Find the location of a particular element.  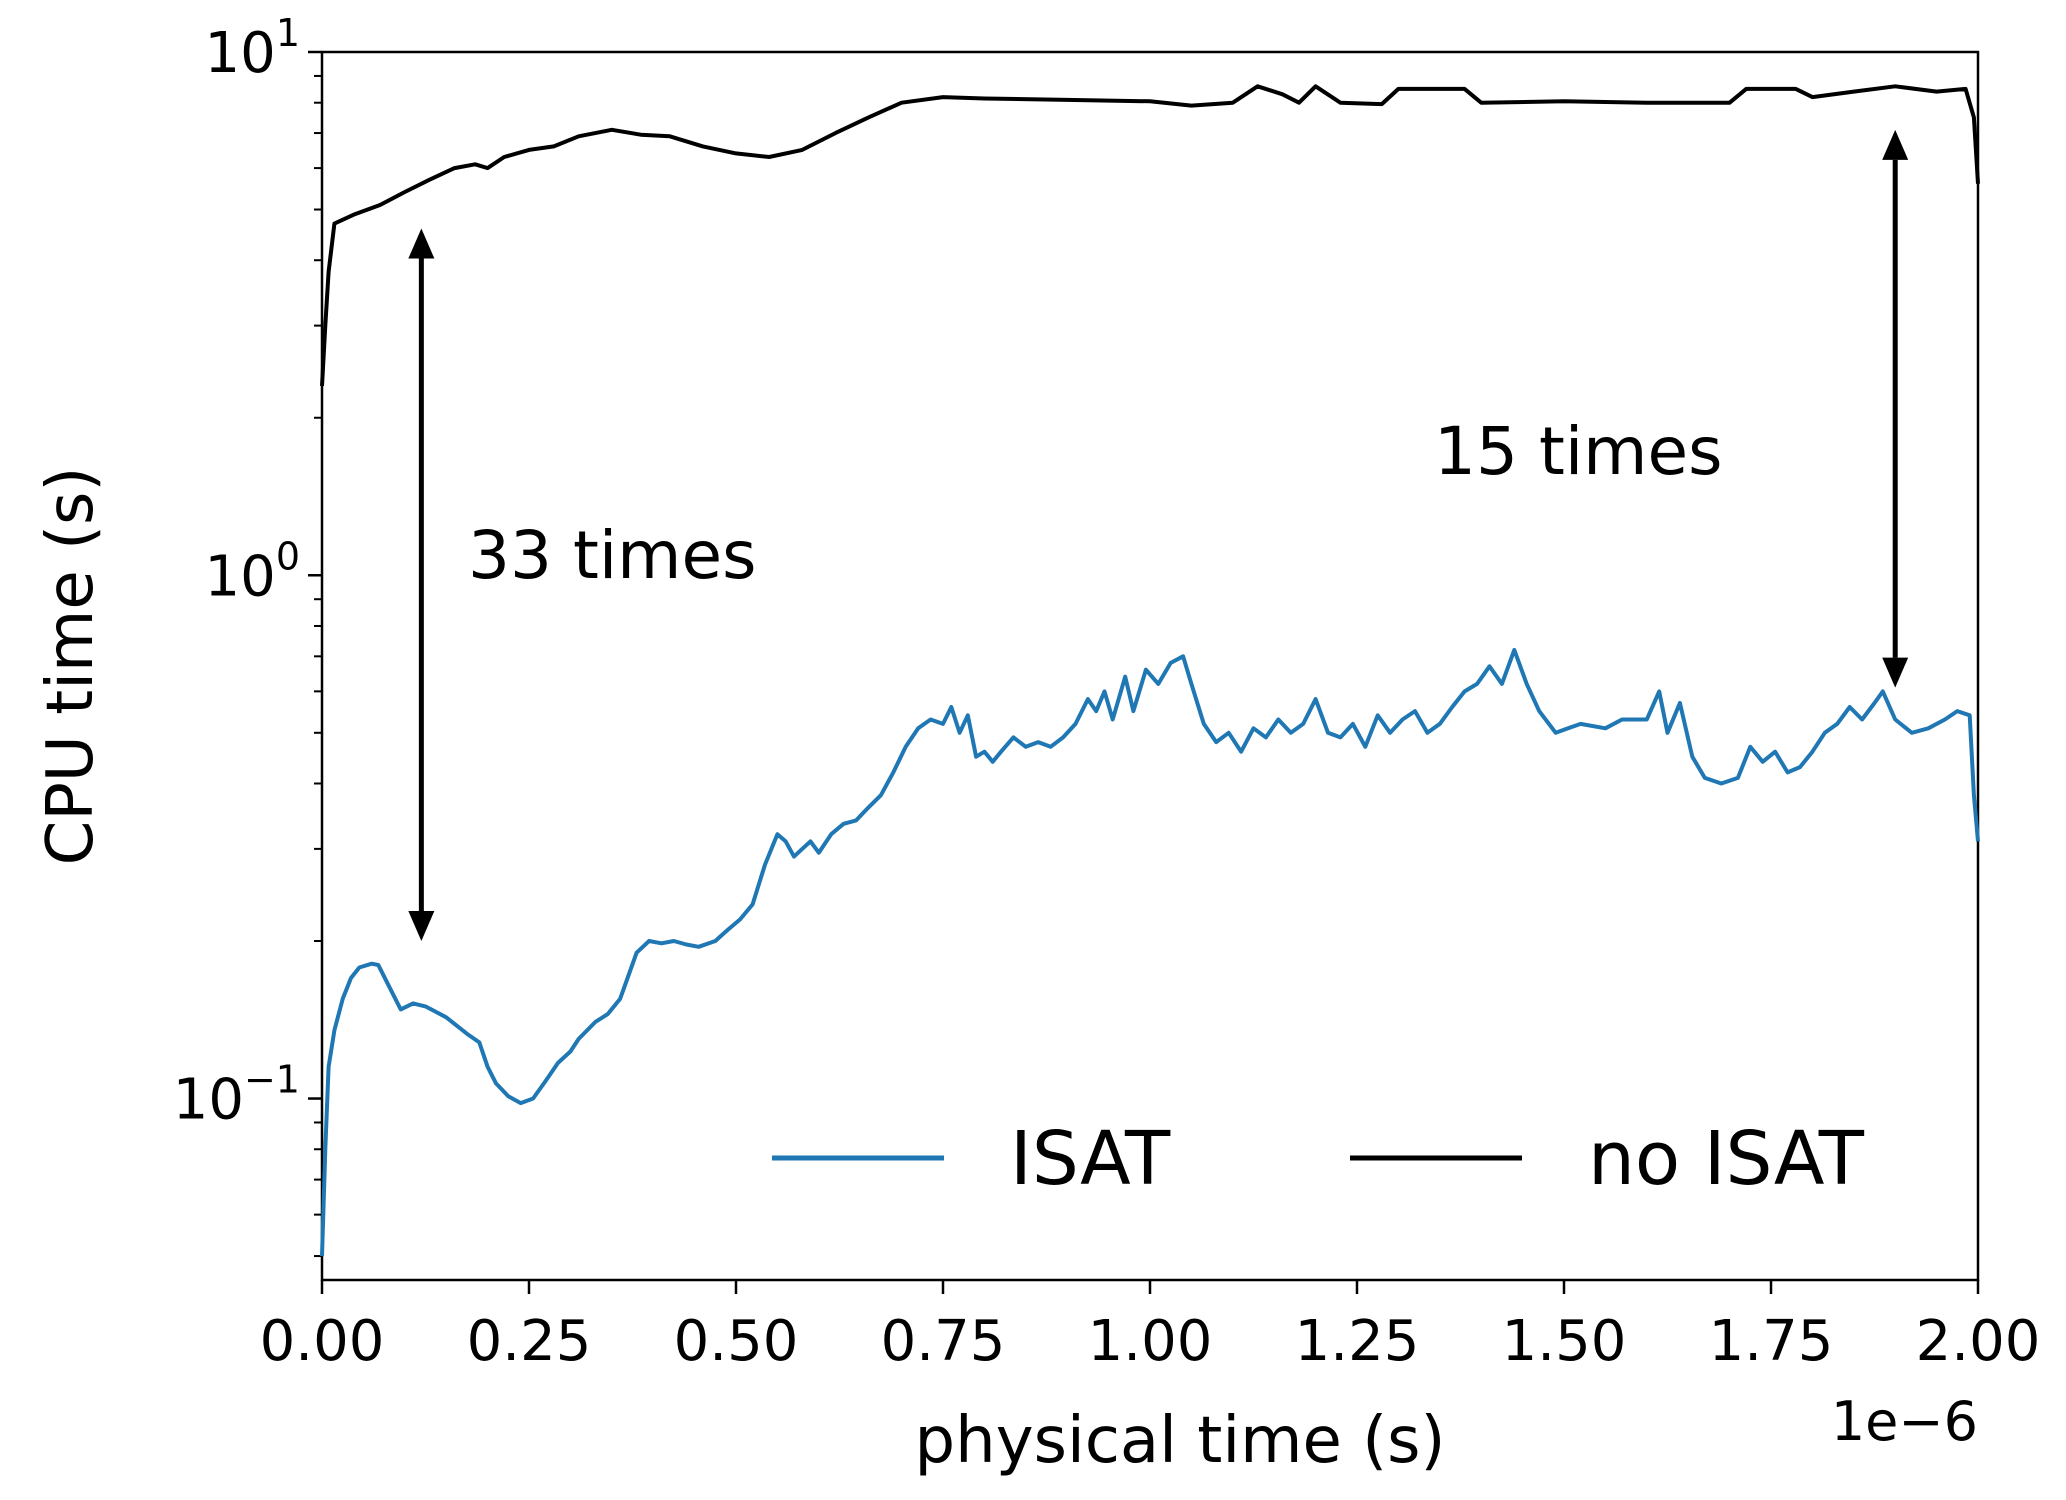

x-tick-label: 1.25 is located at coordinates (1357, 1341).